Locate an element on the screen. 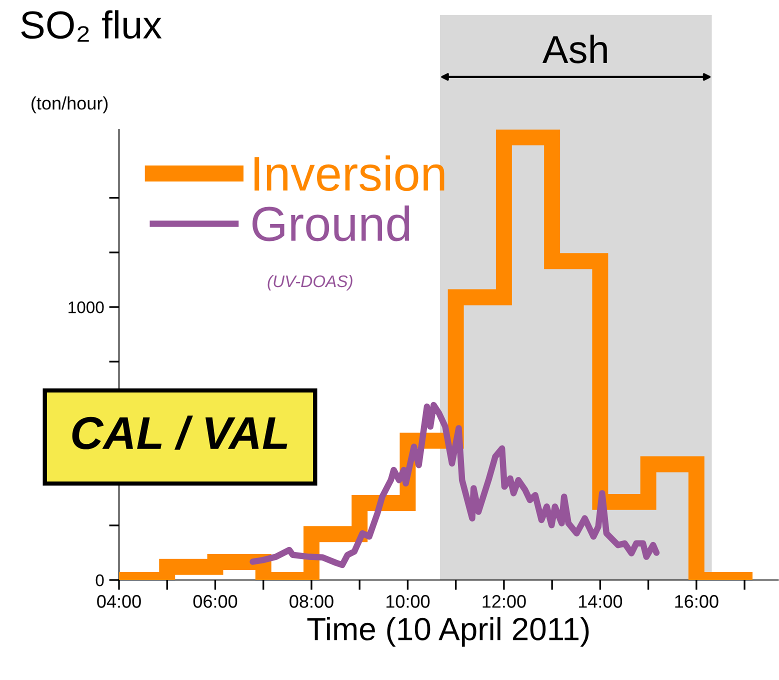  x-tick-label: 12:00 is located at coordinates (504, 601).